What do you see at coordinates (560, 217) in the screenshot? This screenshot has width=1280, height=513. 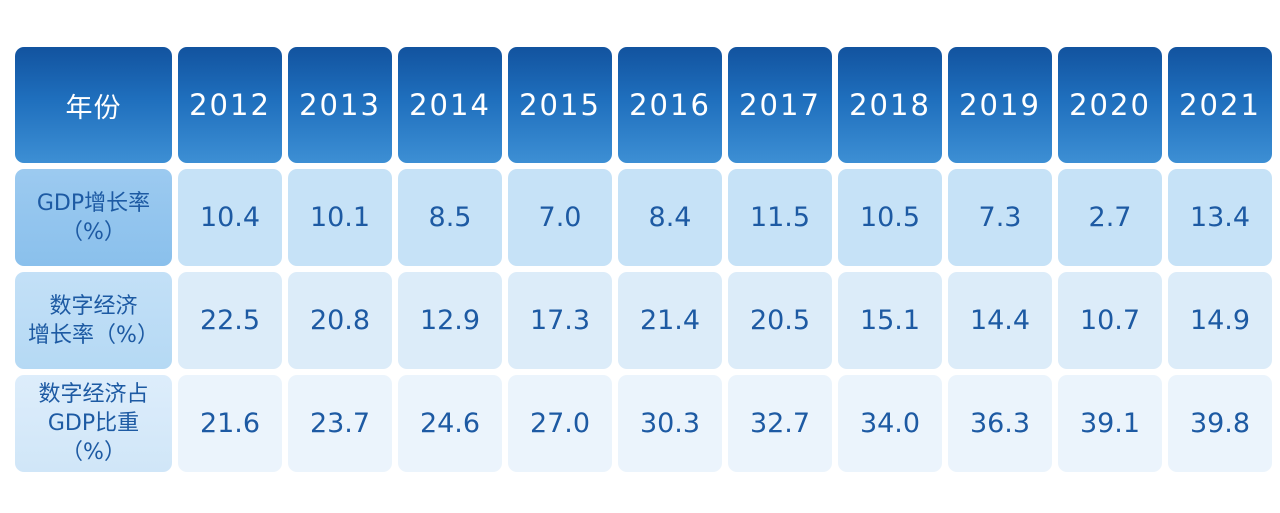 I see `cell-row0-2015: 7.0` at bounding box center [560, 217].